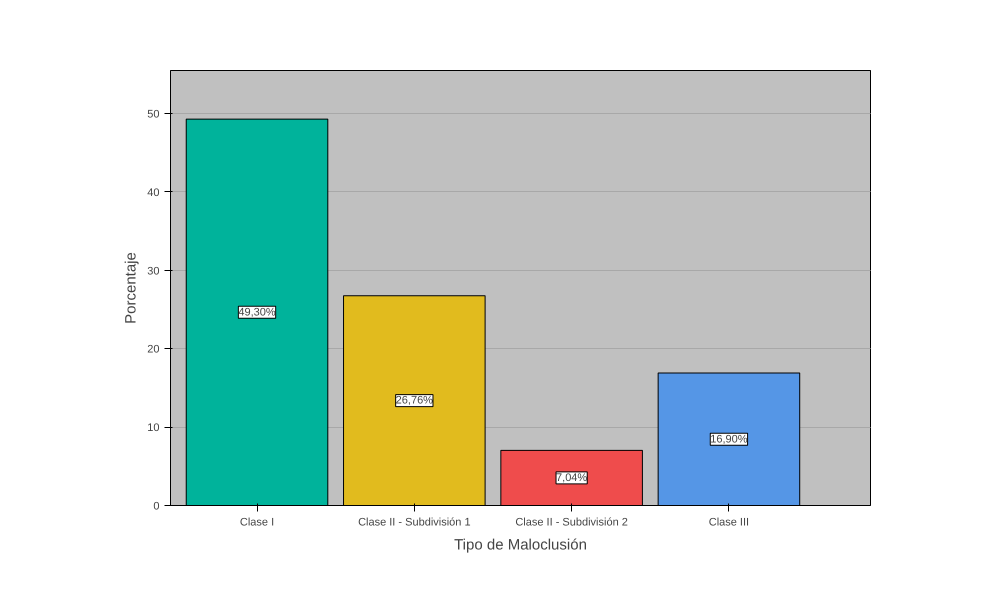 Image resolution: width=986 pixels, height=599 pixels. What do you see at coordinates (153, 428) in the screenshot?
I see `y-tick-label: 10` at bounding box center [153, 428].